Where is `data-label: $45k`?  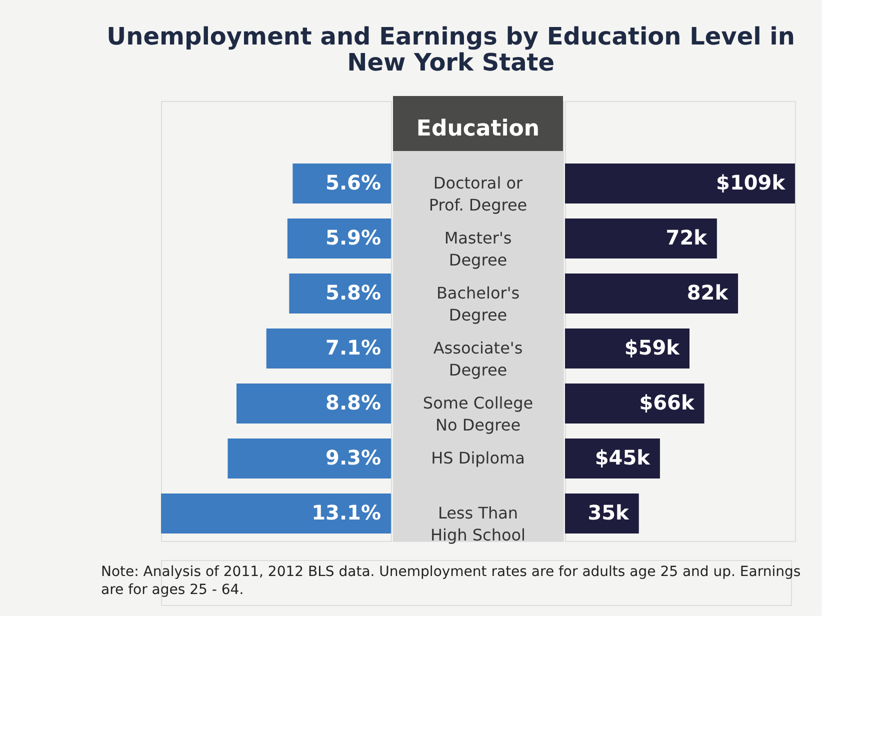
data-label: $45k is located at coordinates (622, 458).